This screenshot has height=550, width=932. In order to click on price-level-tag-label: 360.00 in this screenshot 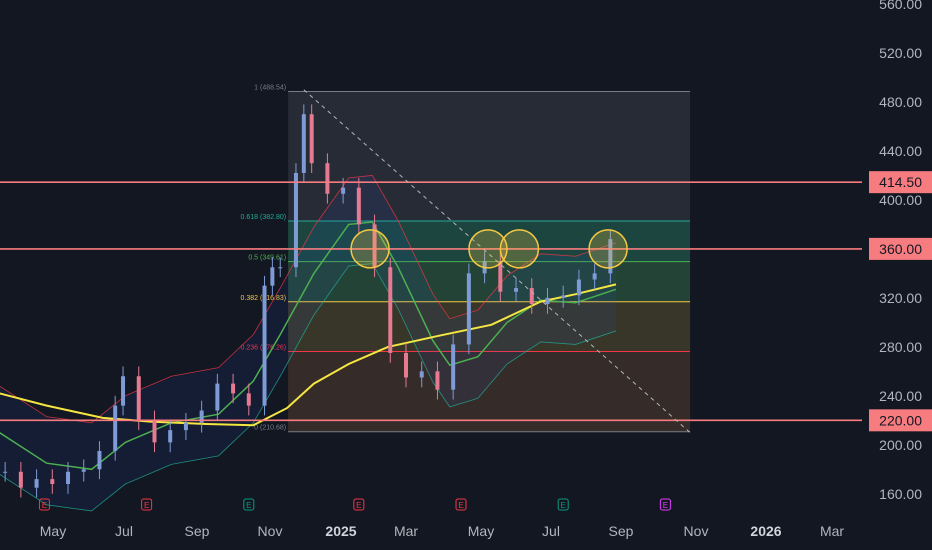, I will do `click(900, 249)`.